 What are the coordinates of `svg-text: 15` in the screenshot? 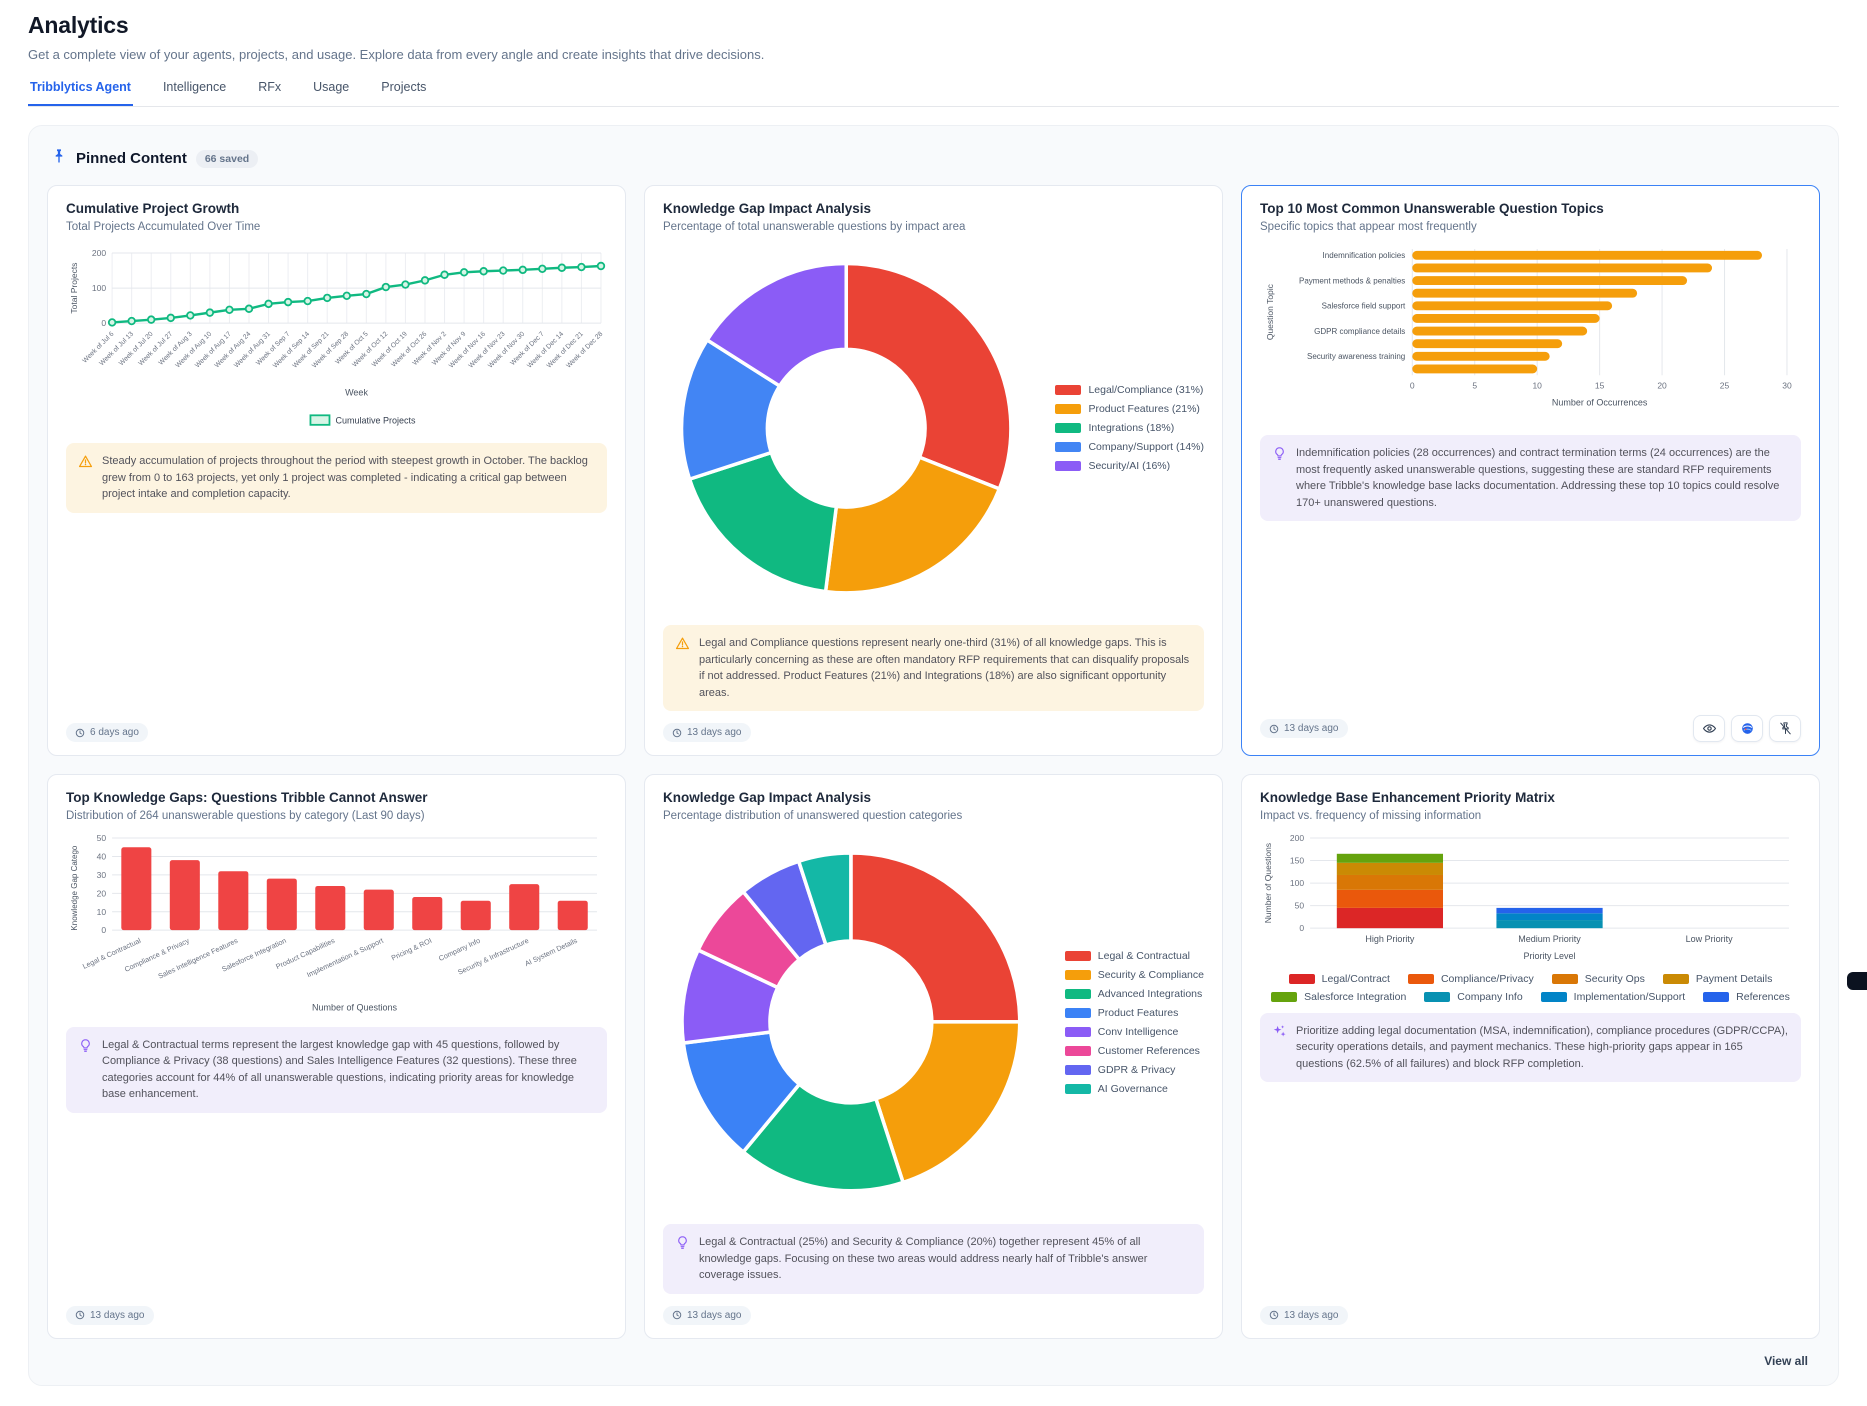 It's located at (1600, 385).